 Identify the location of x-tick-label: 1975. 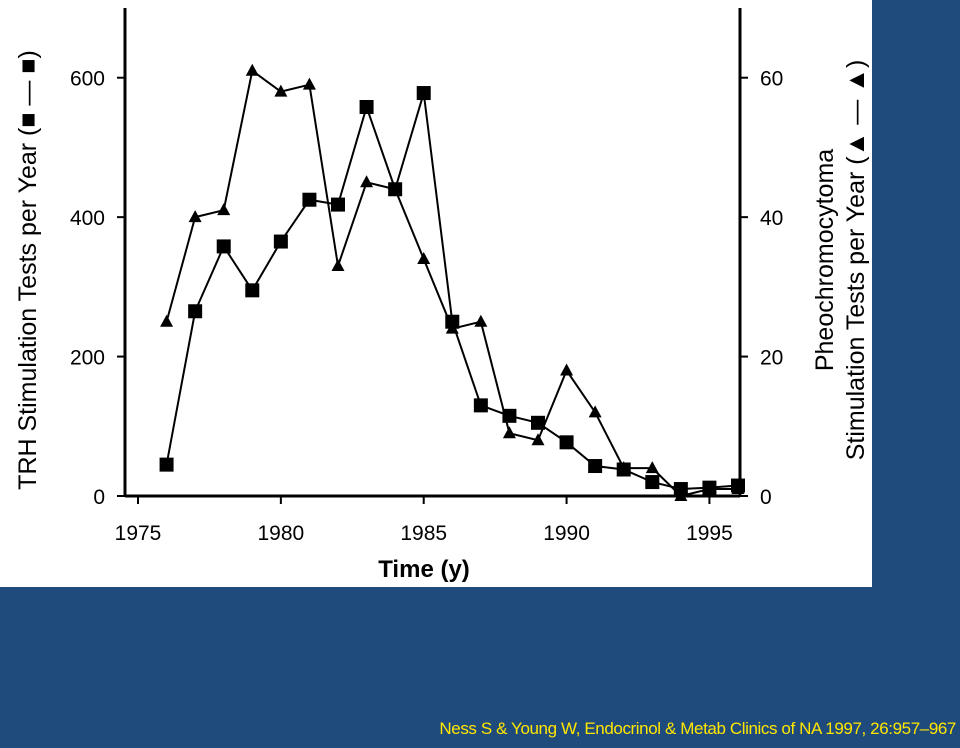
(138, 533).